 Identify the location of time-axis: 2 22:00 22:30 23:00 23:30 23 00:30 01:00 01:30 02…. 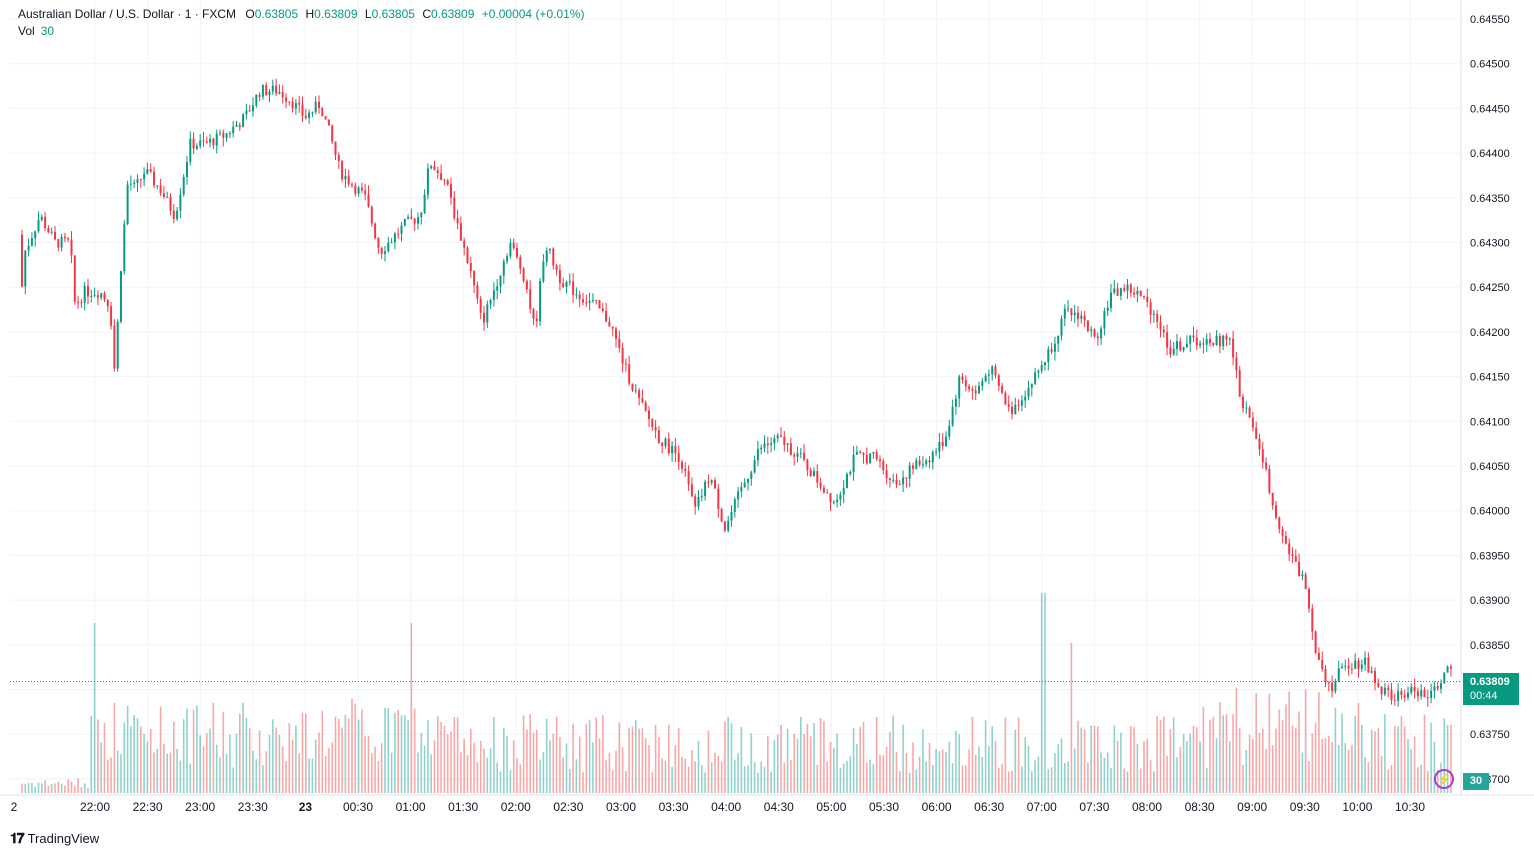
(718, 807).